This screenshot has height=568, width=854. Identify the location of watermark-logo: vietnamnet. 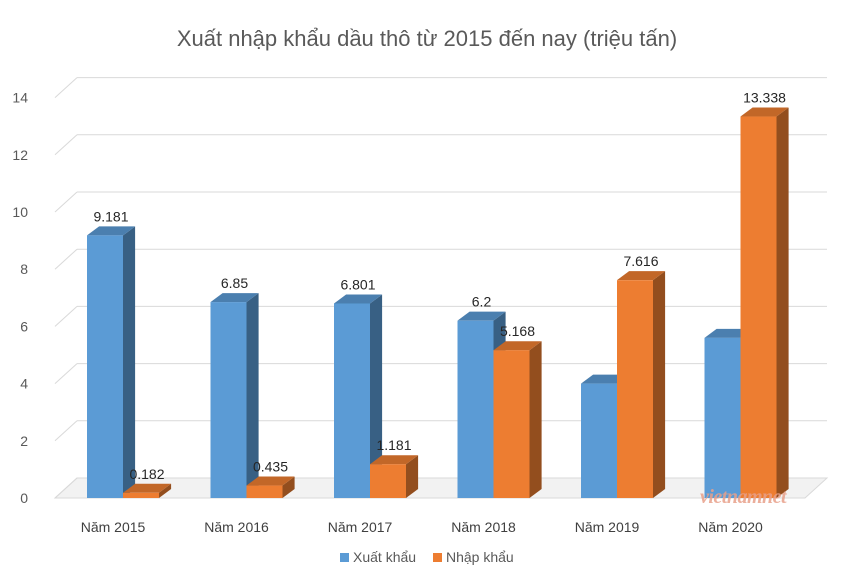
(743, 497).